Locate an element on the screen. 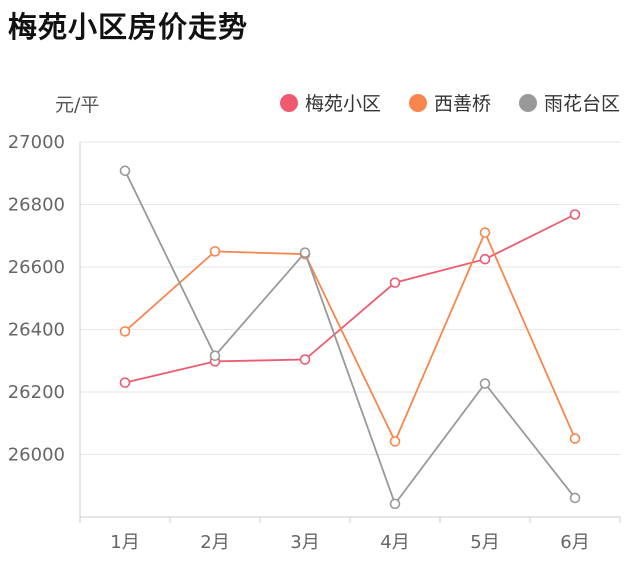 The height and width of the screenshot is (570, 640). x-tick-label: 2月 is located at coordinates (214, 542).